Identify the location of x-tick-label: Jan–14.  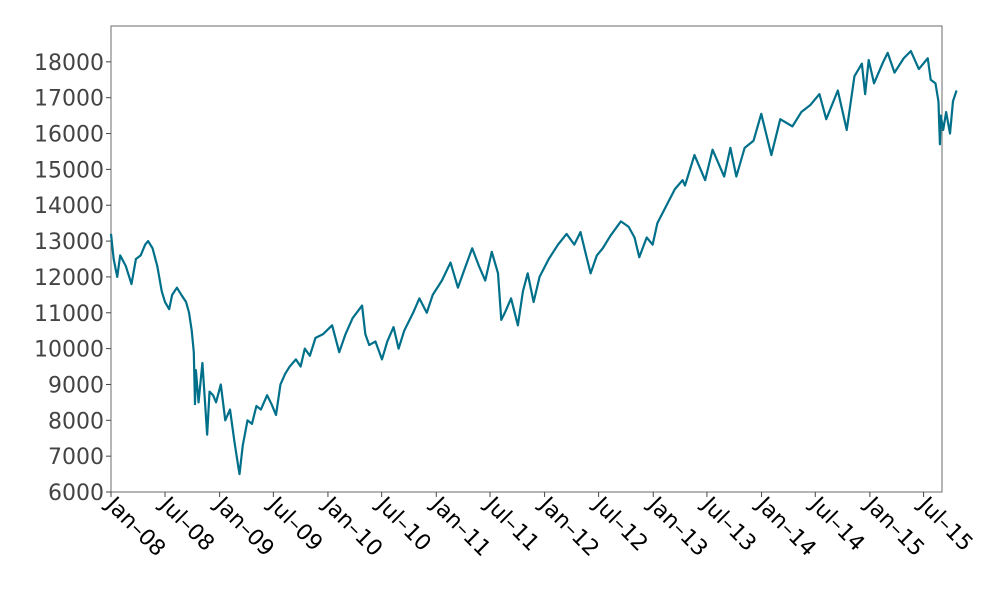
(785, 526).